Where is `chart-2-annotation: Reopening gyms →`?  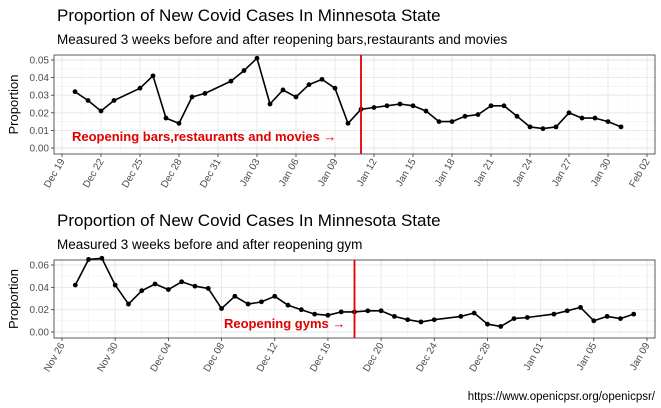 chart-2-annotation: Reopening gyms → is located at coordinates (284, 323).